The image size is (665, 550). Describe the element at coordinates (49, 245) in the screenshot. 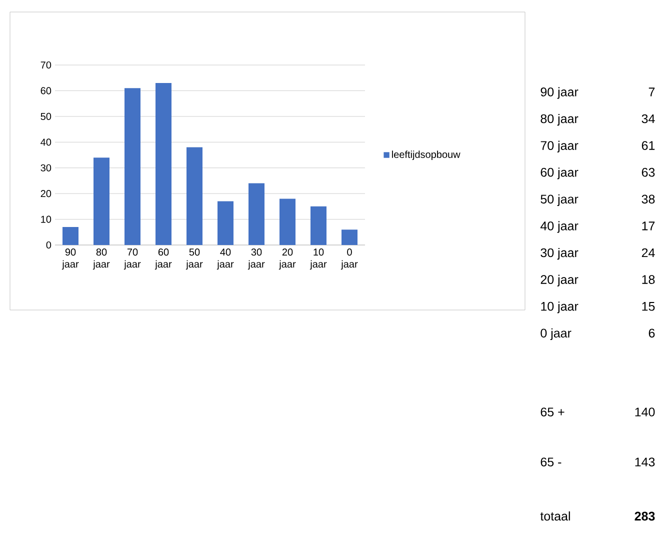

I see `y-tick-label: 0` at that location.